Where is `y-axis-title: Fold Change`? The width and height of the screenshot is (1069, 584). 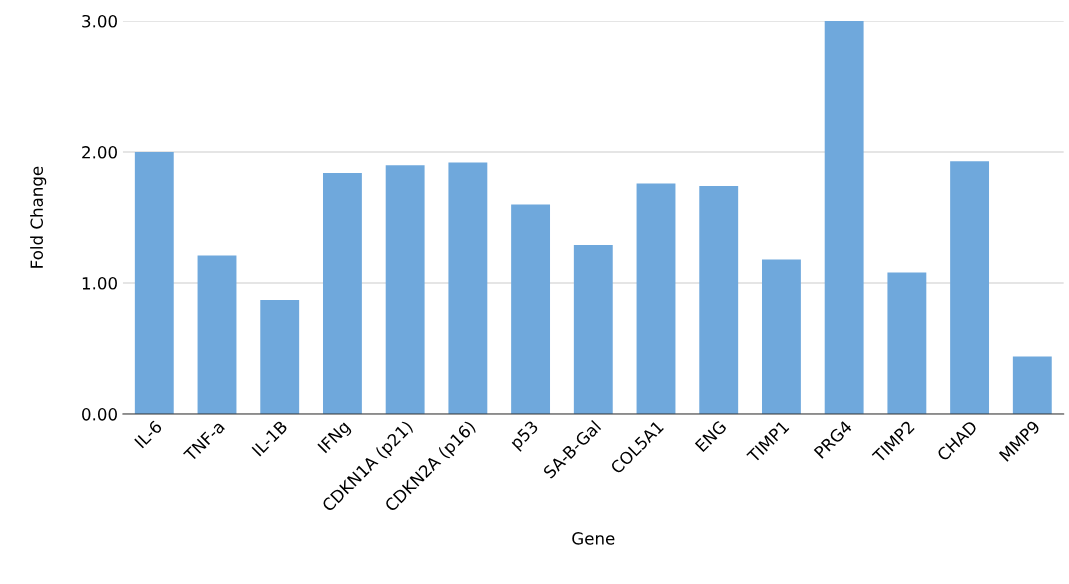 y-axis-title: Fold Change is located at coordinates (38, 217).